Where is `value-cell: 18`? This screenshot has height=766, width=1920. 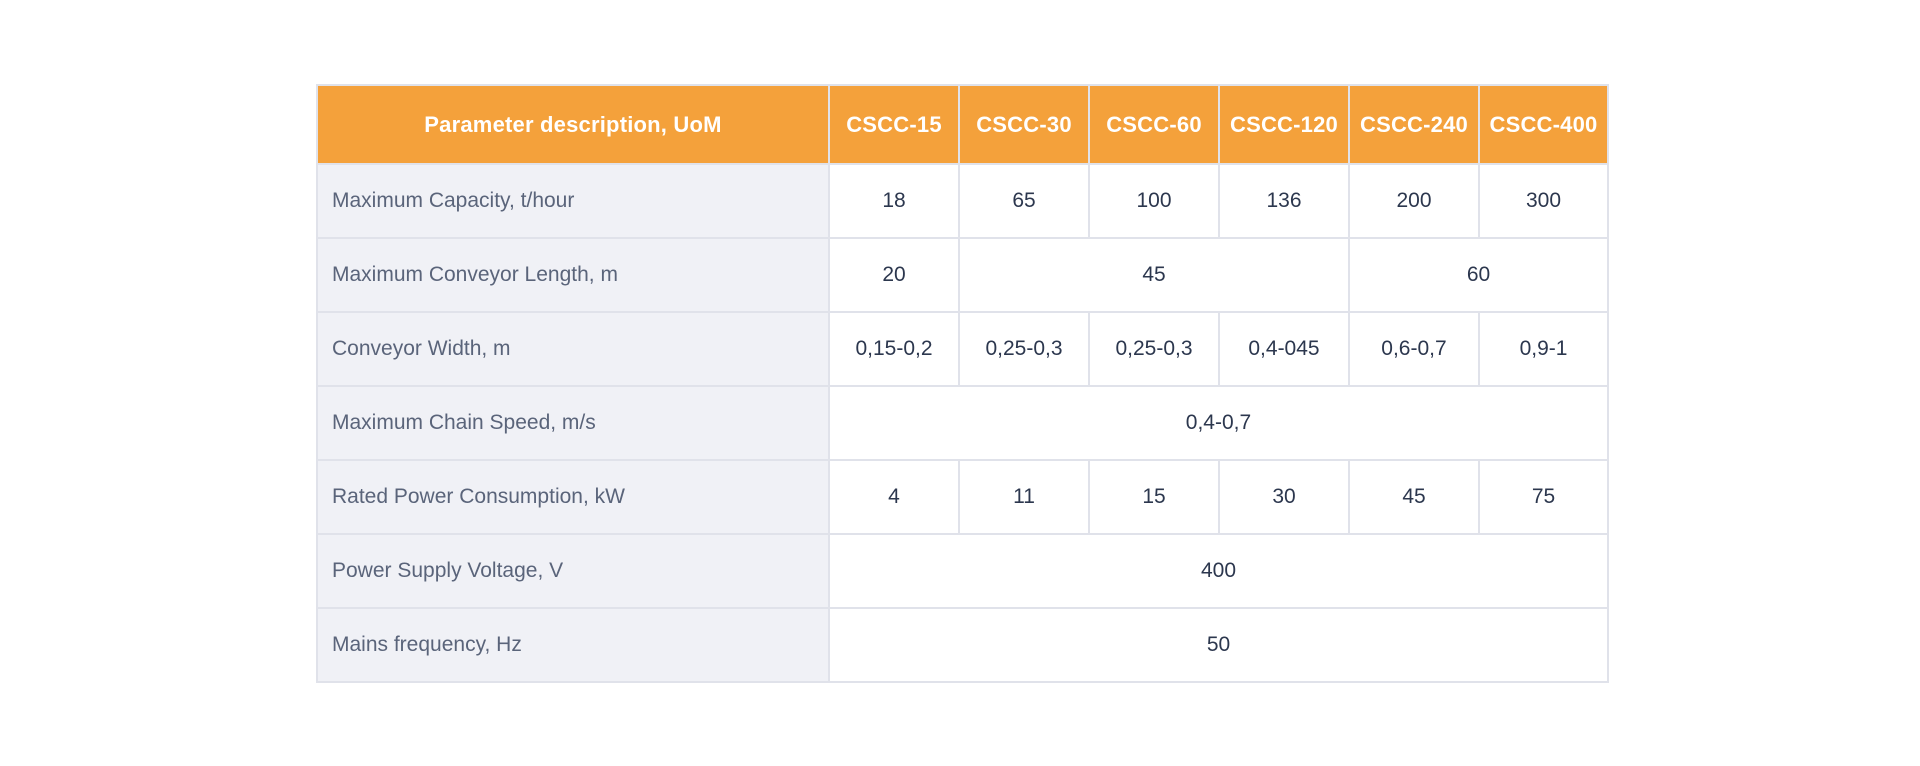
value-cell: 18 is located at coordinates (894, 201).